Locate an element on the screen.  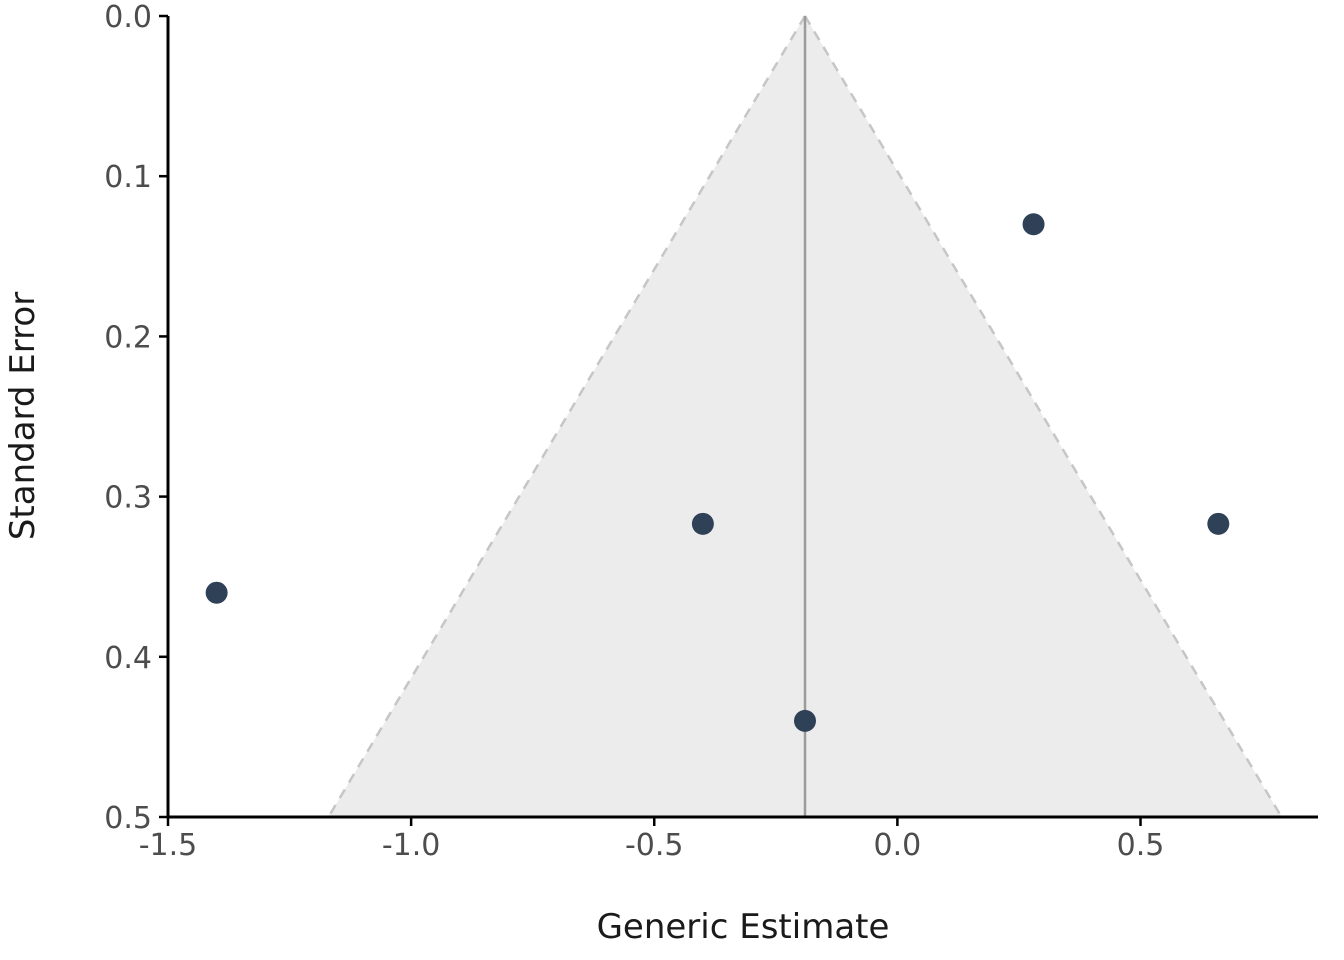
y-tick-label: 0.3 is located at coordinates (128, 498).